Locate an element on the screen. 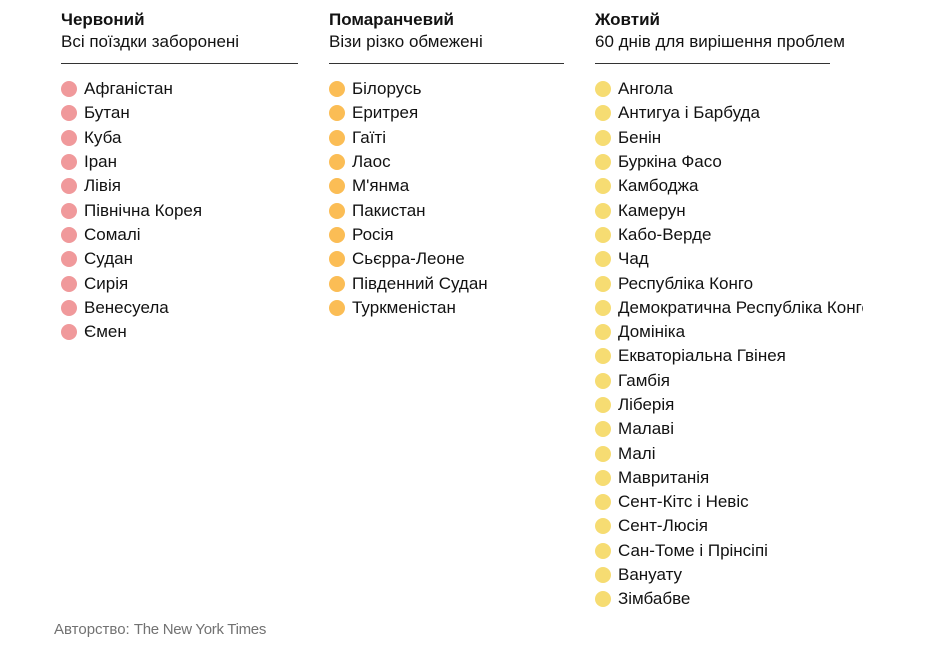  list-item: Лаос is located at coordinates (446, 162).